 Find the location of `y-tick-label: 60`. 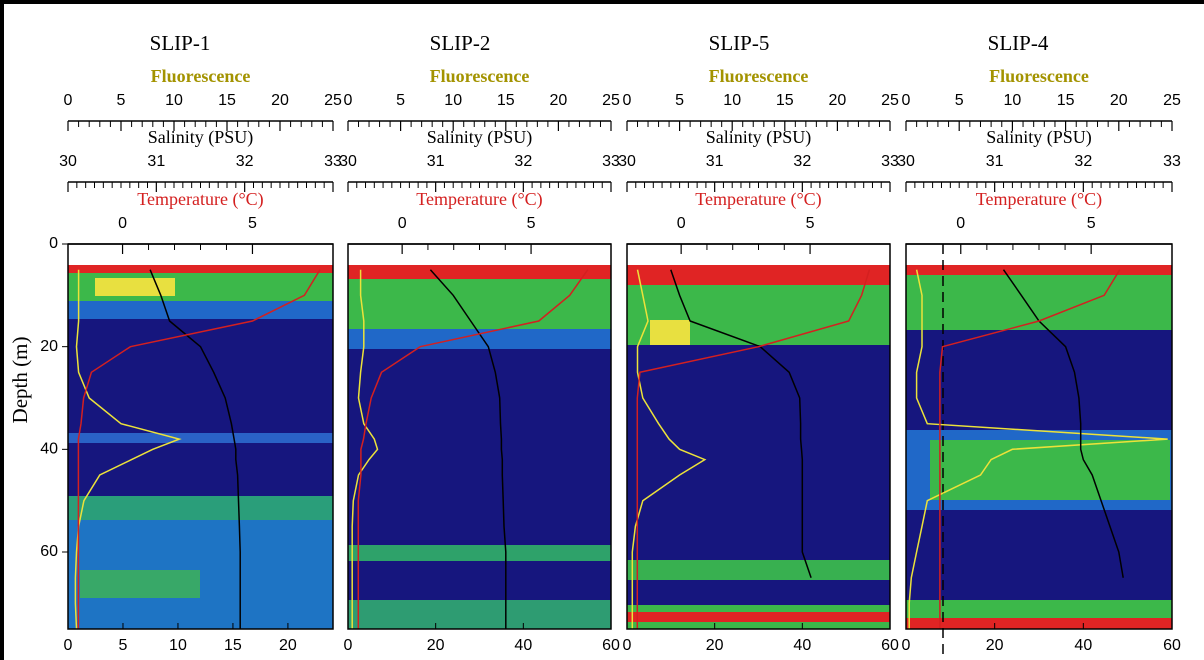

y-tick-label: 60 is located at coordinates (49, 551).